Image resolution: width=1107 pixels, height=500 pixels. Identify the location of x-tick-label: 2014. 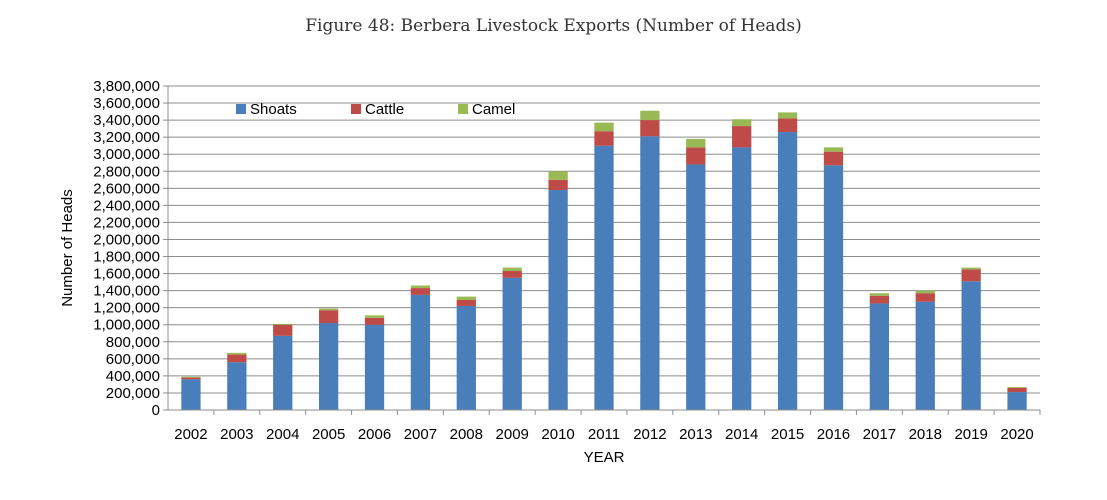
(741, 434).